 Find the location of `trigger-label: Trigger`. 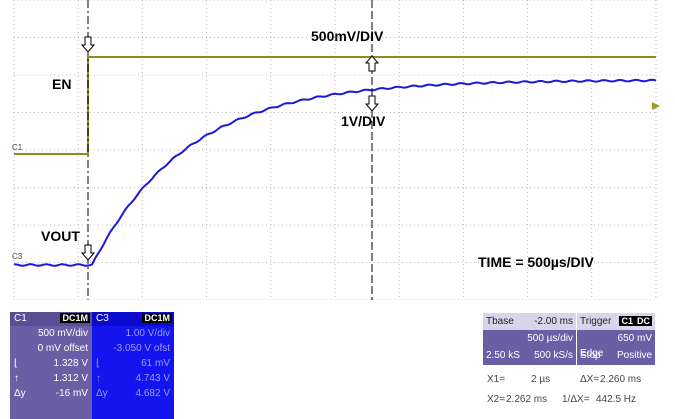

trigger-label: Trigger is located at coordinates (596, 321).